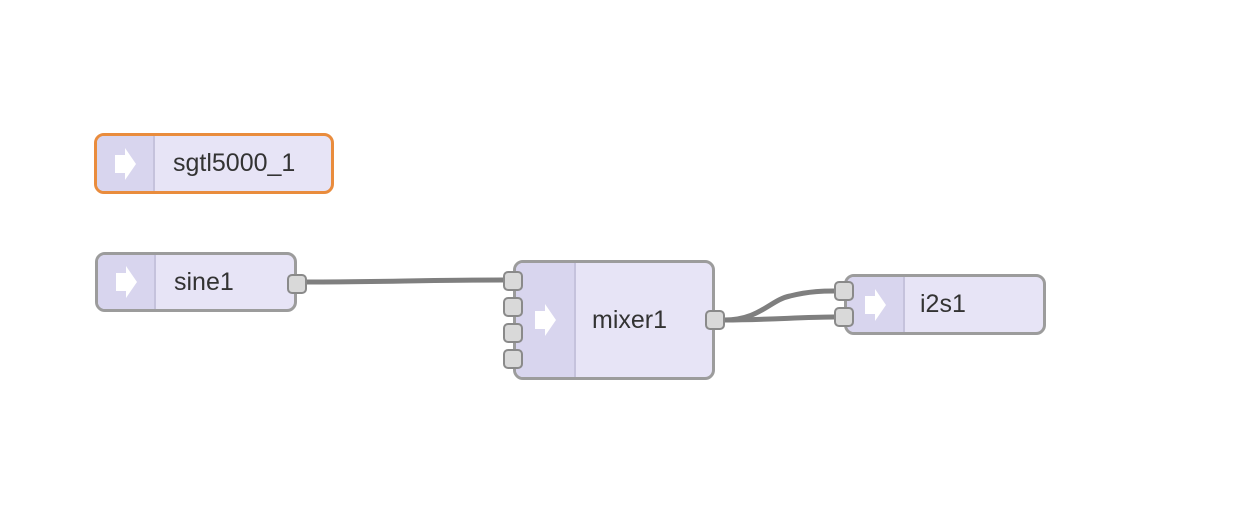 This screenshot has width=1240, height=530. Describe the element at coordinates (630, 319) in the screenshot. I see `node-label: mixer1` at that location.